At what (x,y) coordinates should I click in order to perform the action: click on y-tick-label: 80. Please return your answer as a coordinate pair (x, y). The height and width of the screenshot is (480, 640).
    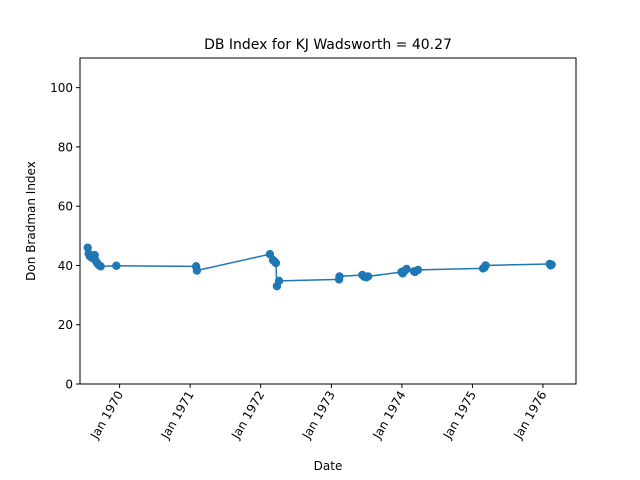
    Looking at the image, I should click on (65, 147).